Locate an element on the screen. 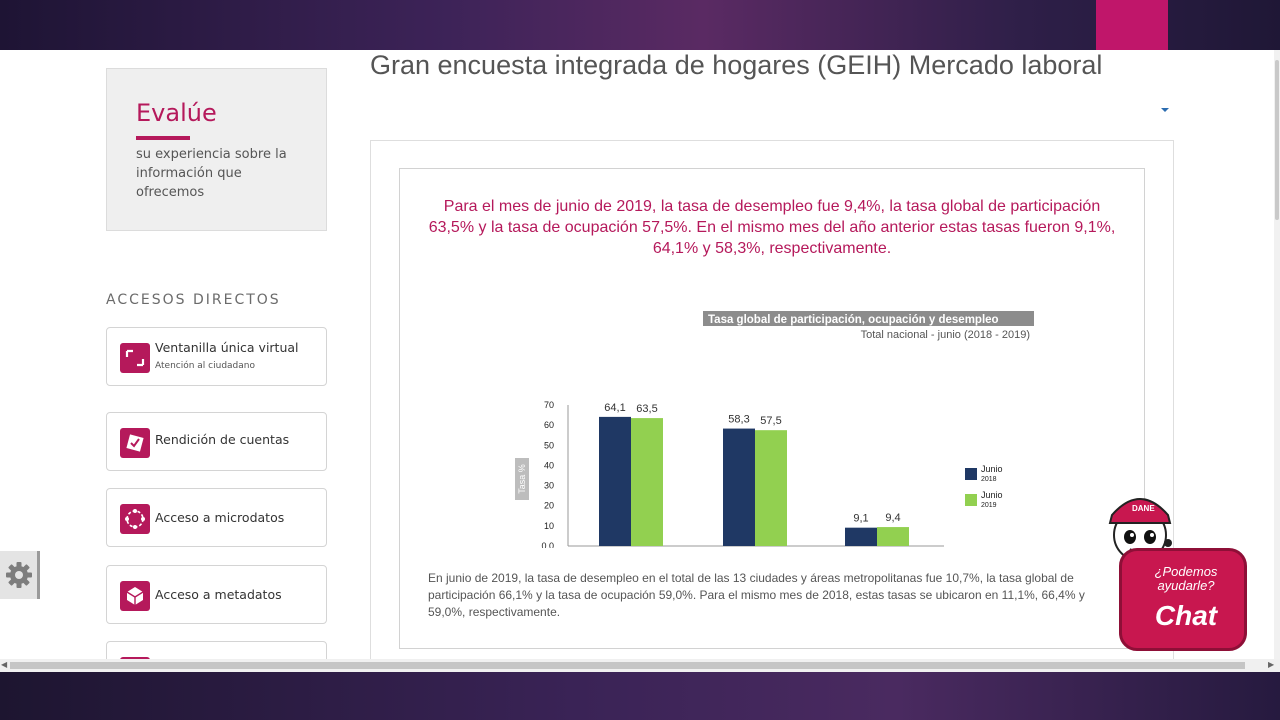  legend-year: 2019 is located at coordinates (989, 505).